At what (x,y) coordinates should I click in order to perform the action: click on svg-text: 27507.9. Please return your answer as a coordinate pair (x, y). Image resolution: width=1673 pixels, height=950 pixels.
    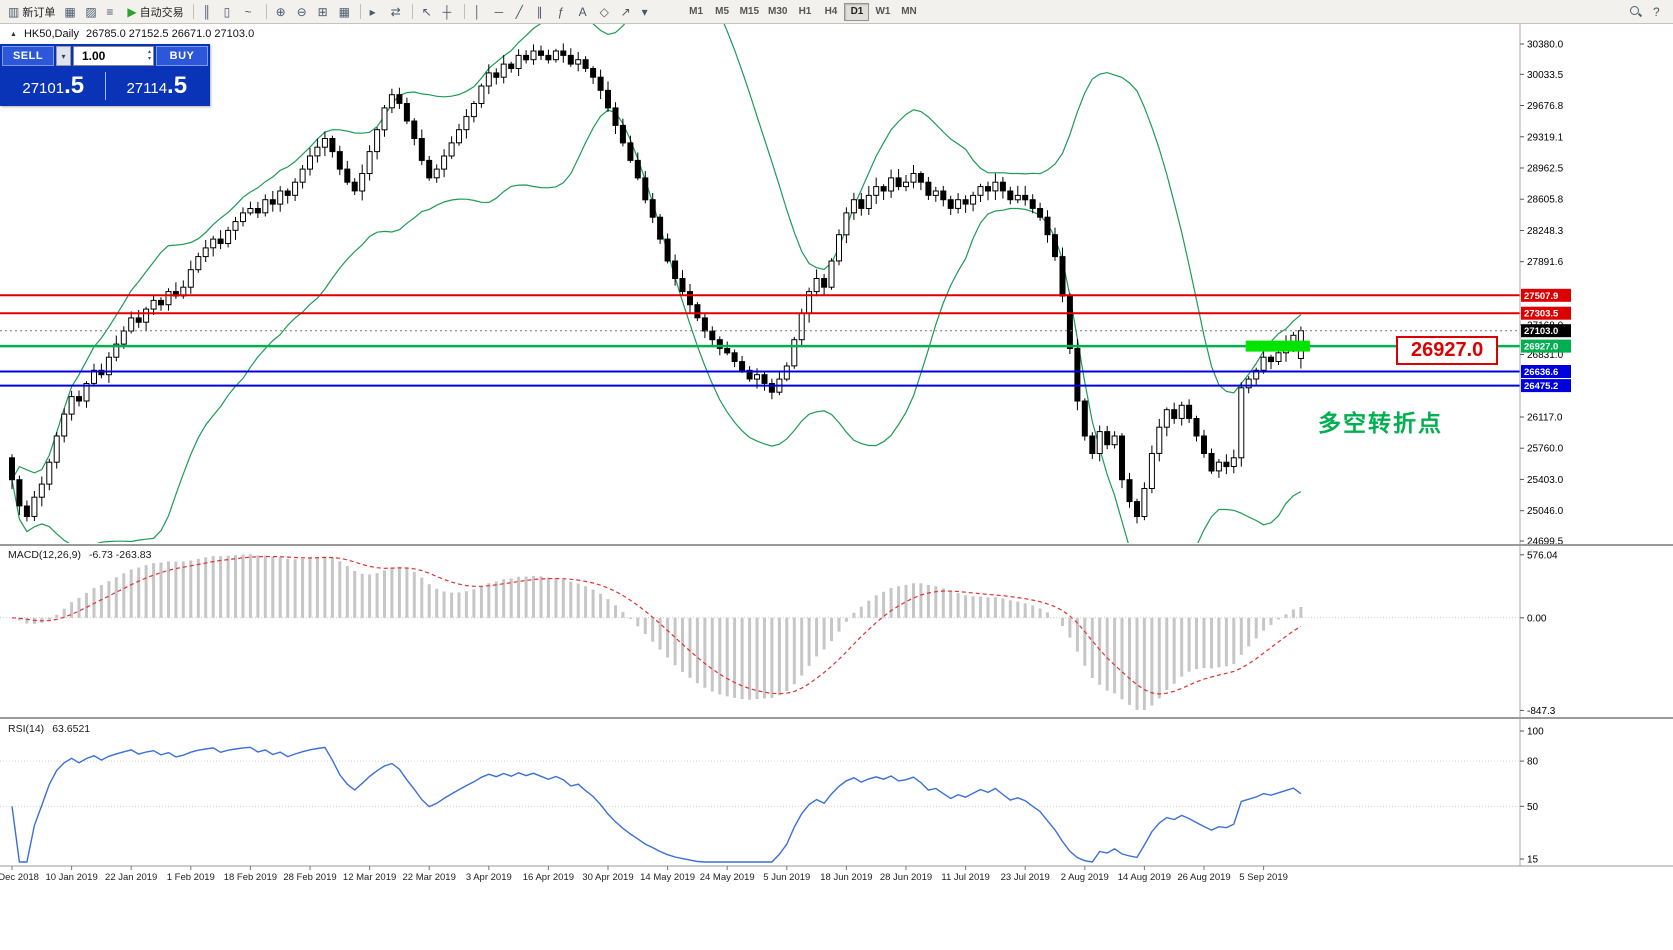
    Looking at the image, I should click on (1541, 296).